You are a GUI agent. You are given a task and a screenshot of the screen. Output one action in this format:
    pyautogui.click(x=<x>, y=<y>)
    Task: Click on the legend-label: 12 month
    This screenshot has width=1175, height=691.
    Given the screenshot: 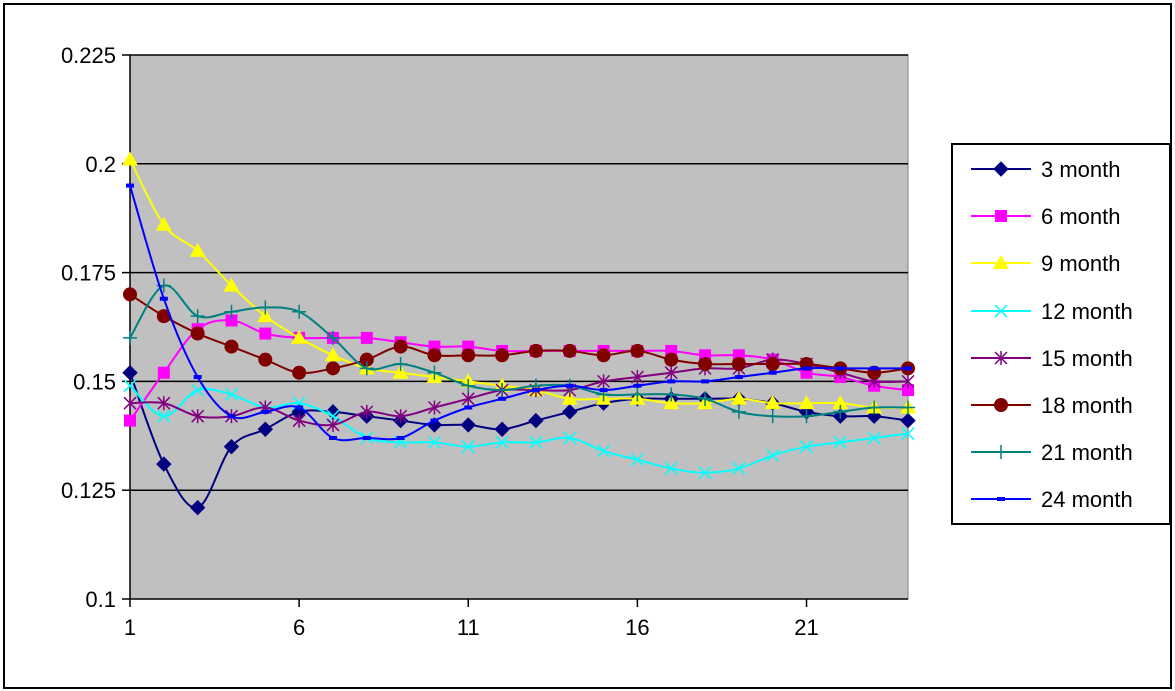 What is the action you would take?
    pyautogui.click(x=1087, y=311)
    